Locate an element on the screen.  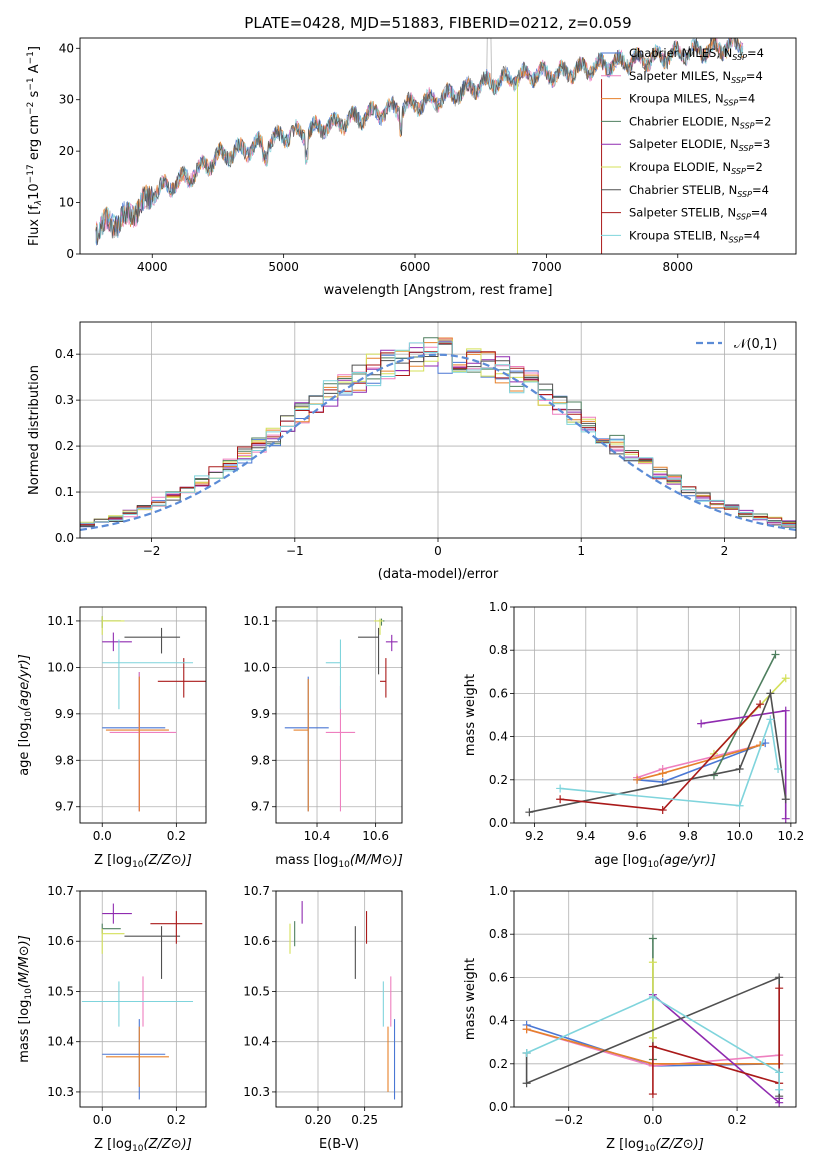
x-tick-label: 10.6 is located at coordinates (375, 836).